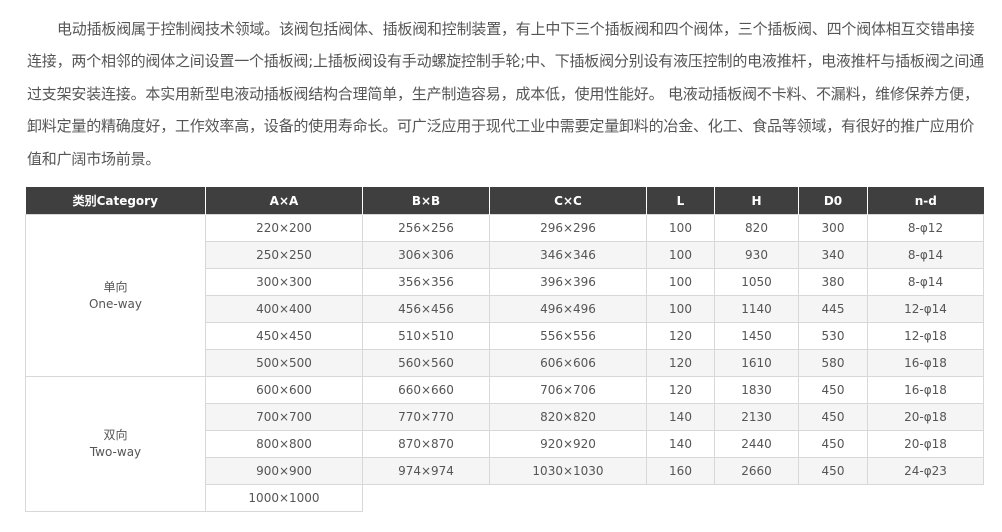 Image resolution: width=1002 pixels, height=532 pixels. Describe the element at coordinates (284, 444) in the screenshot. I see `cell-a-a: 800×800` at that location.